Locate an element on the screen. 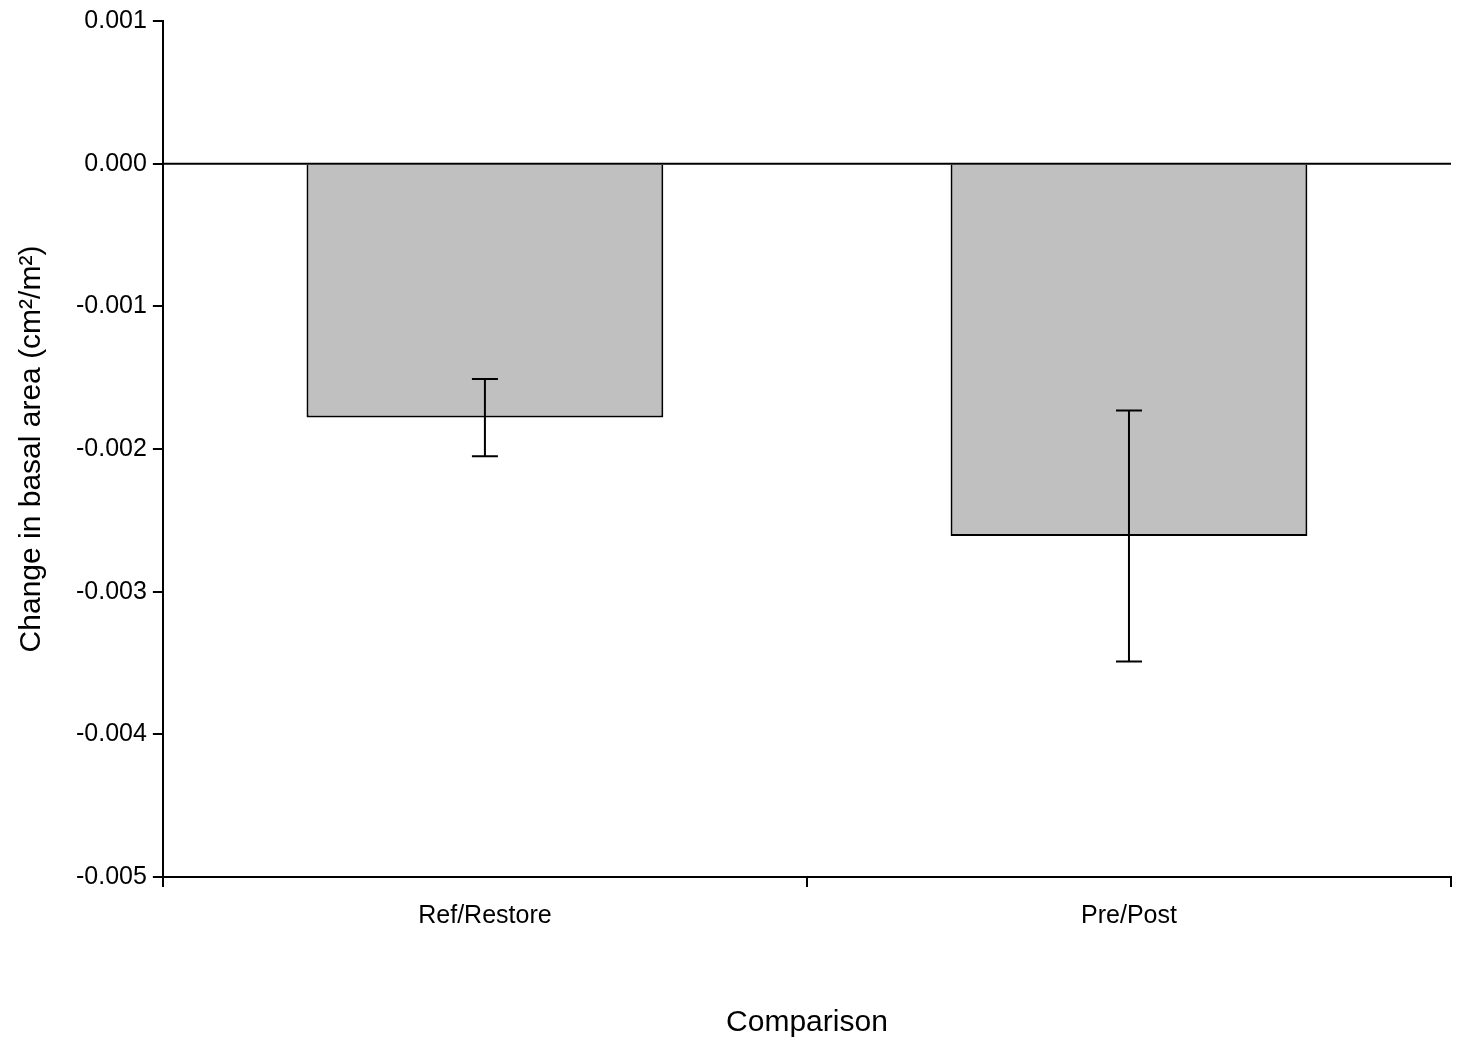  y-tick-label: -0.005 is located at coordinates (111, 874).